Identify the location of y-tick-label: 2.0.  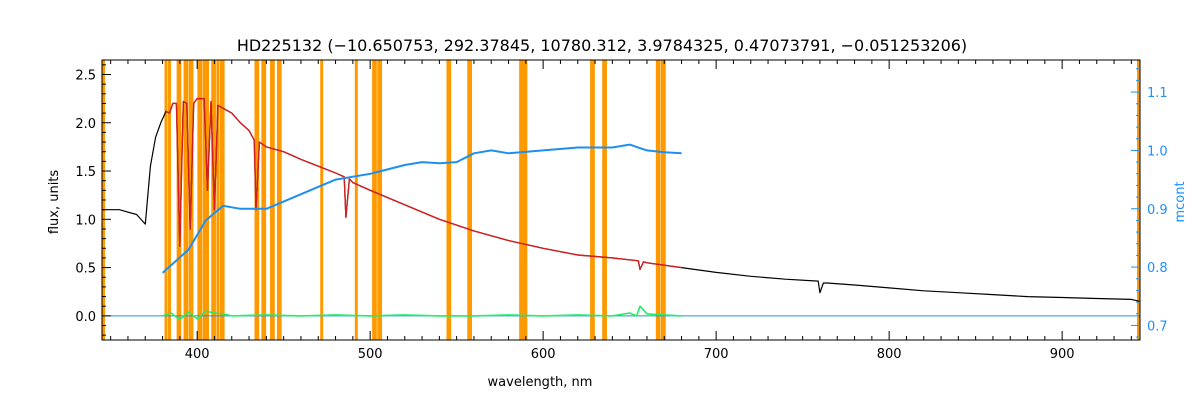
(85, 124).